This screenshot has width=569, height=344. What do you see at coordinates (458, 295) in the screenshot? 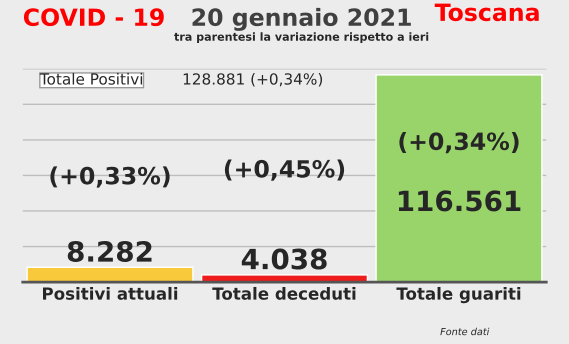
I see `x-tick-label: Totale guariti` at bounding box center [458, 295].